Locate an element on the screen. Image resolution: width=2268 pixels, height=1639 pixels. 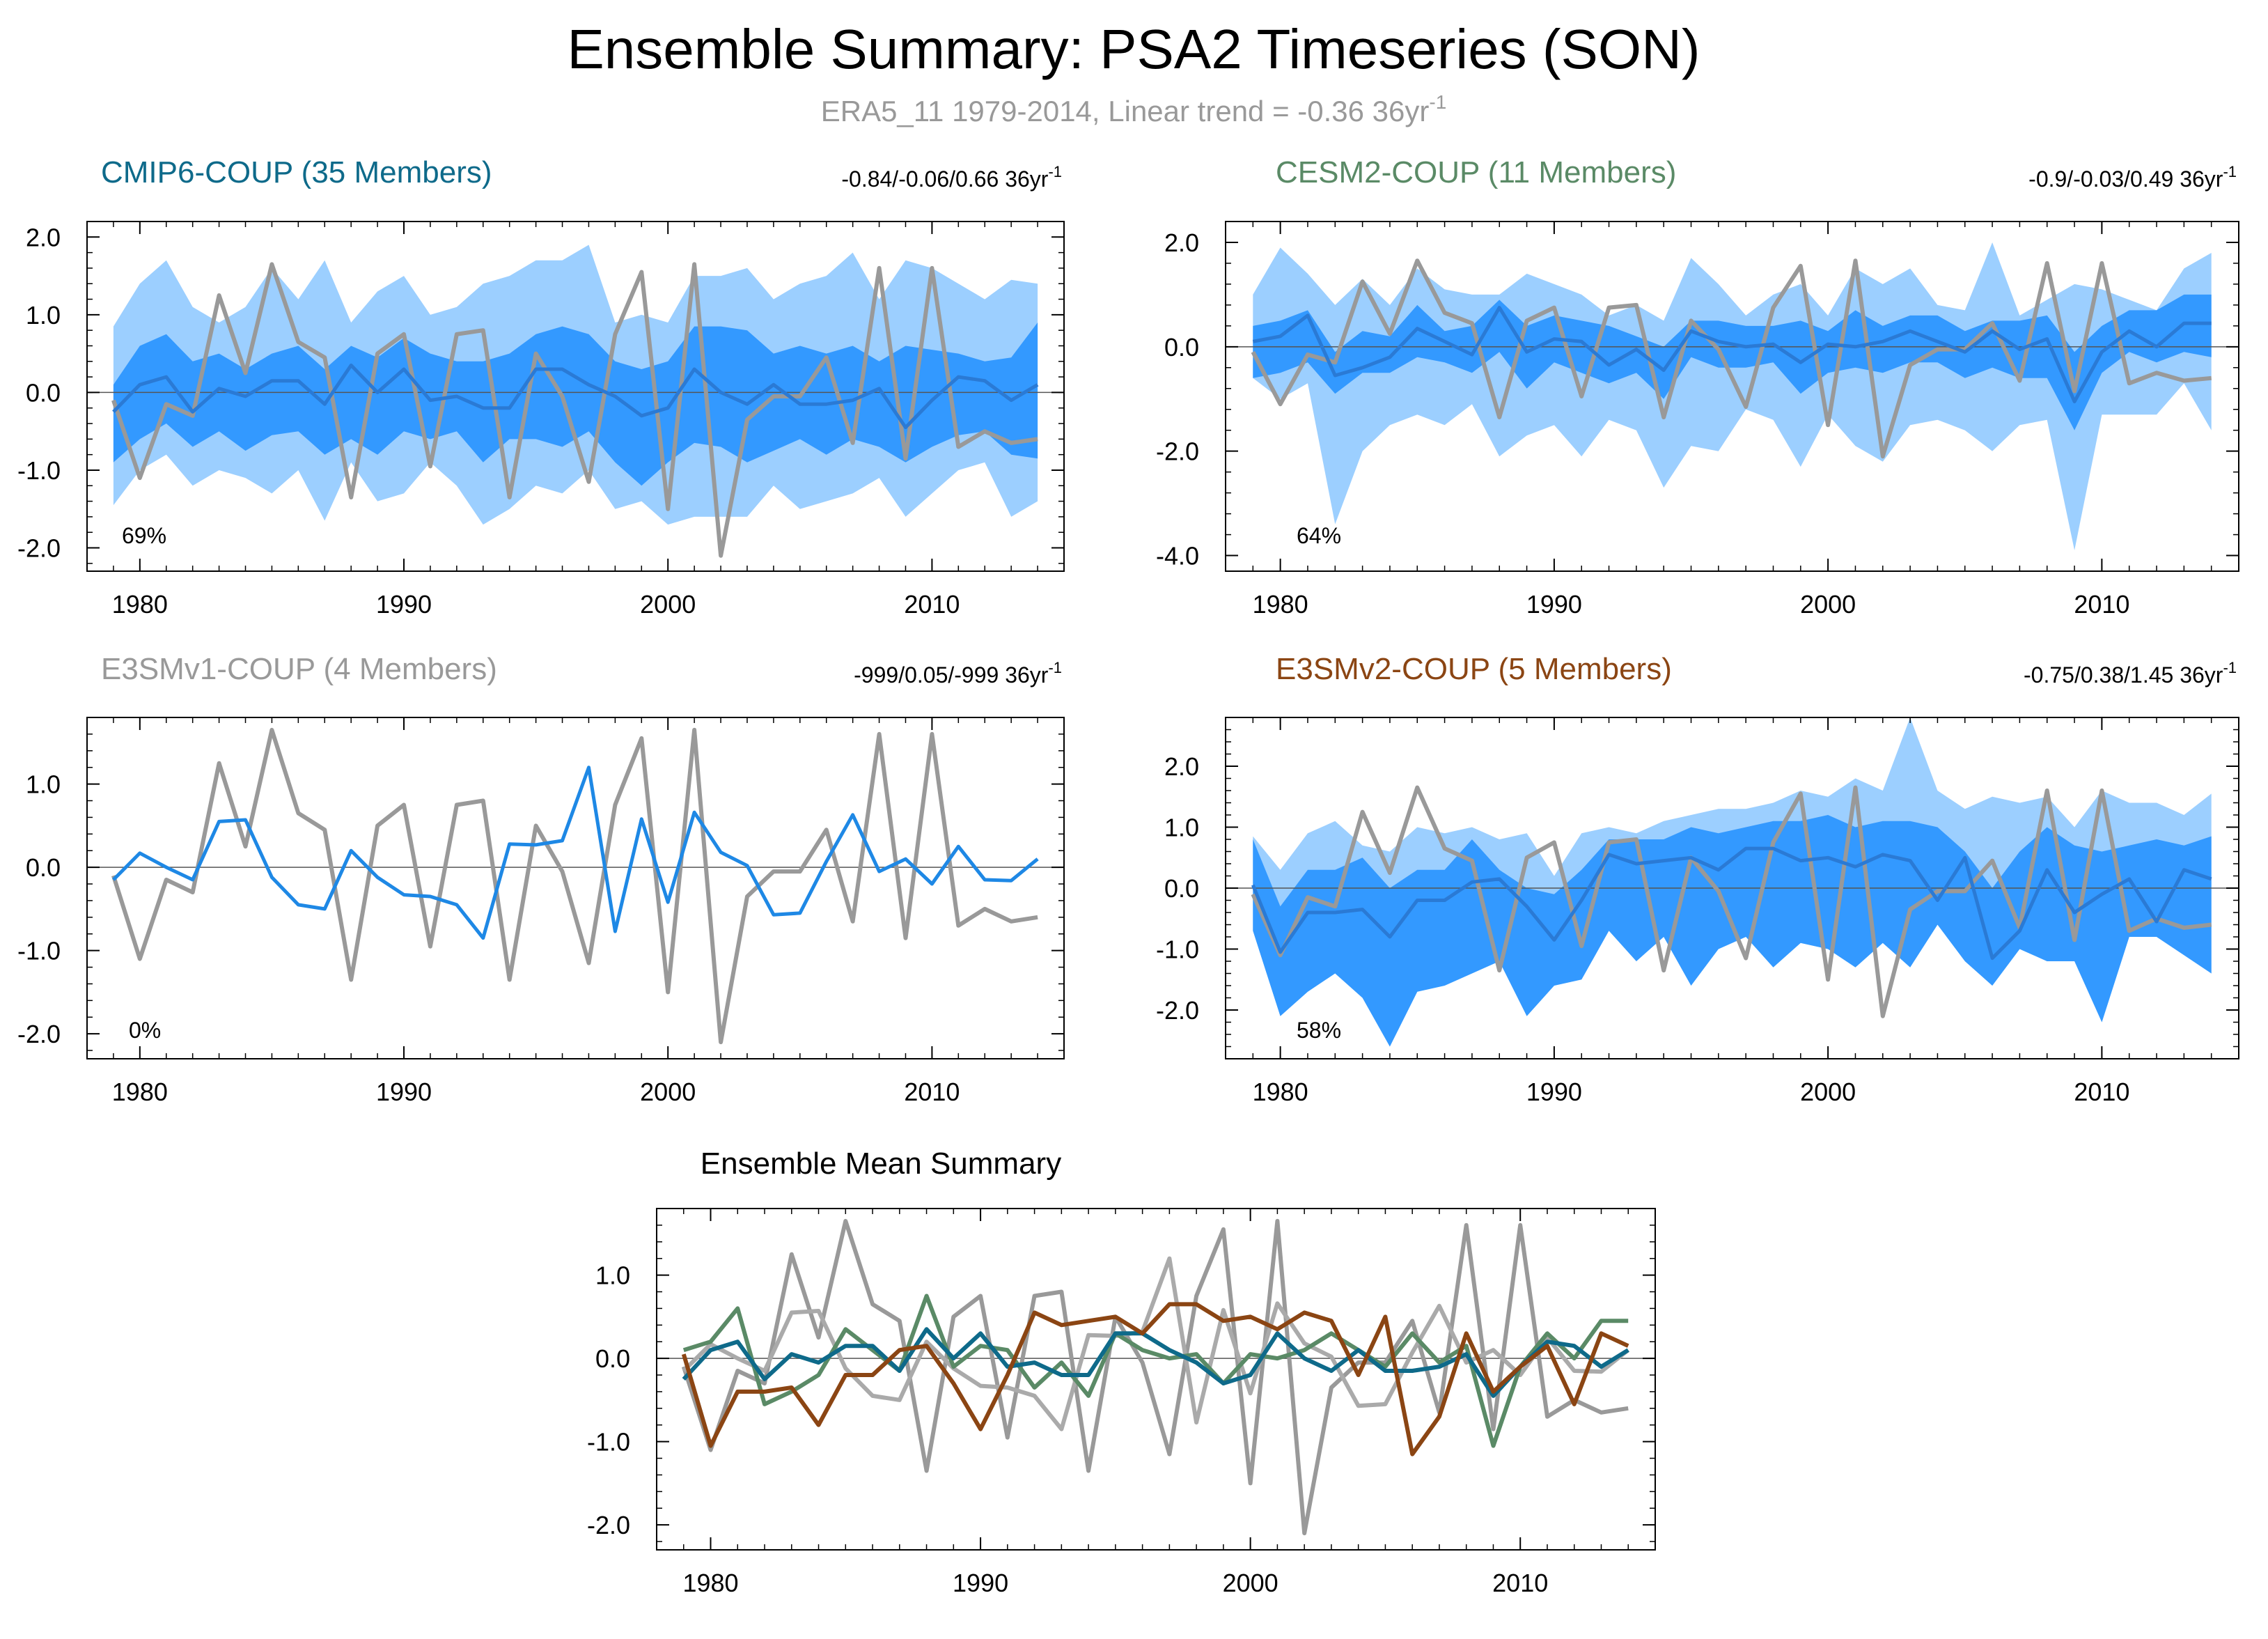
e3smv1-title: E3SMv1-COUP (4 Members) is located at coordinates (299, 669).